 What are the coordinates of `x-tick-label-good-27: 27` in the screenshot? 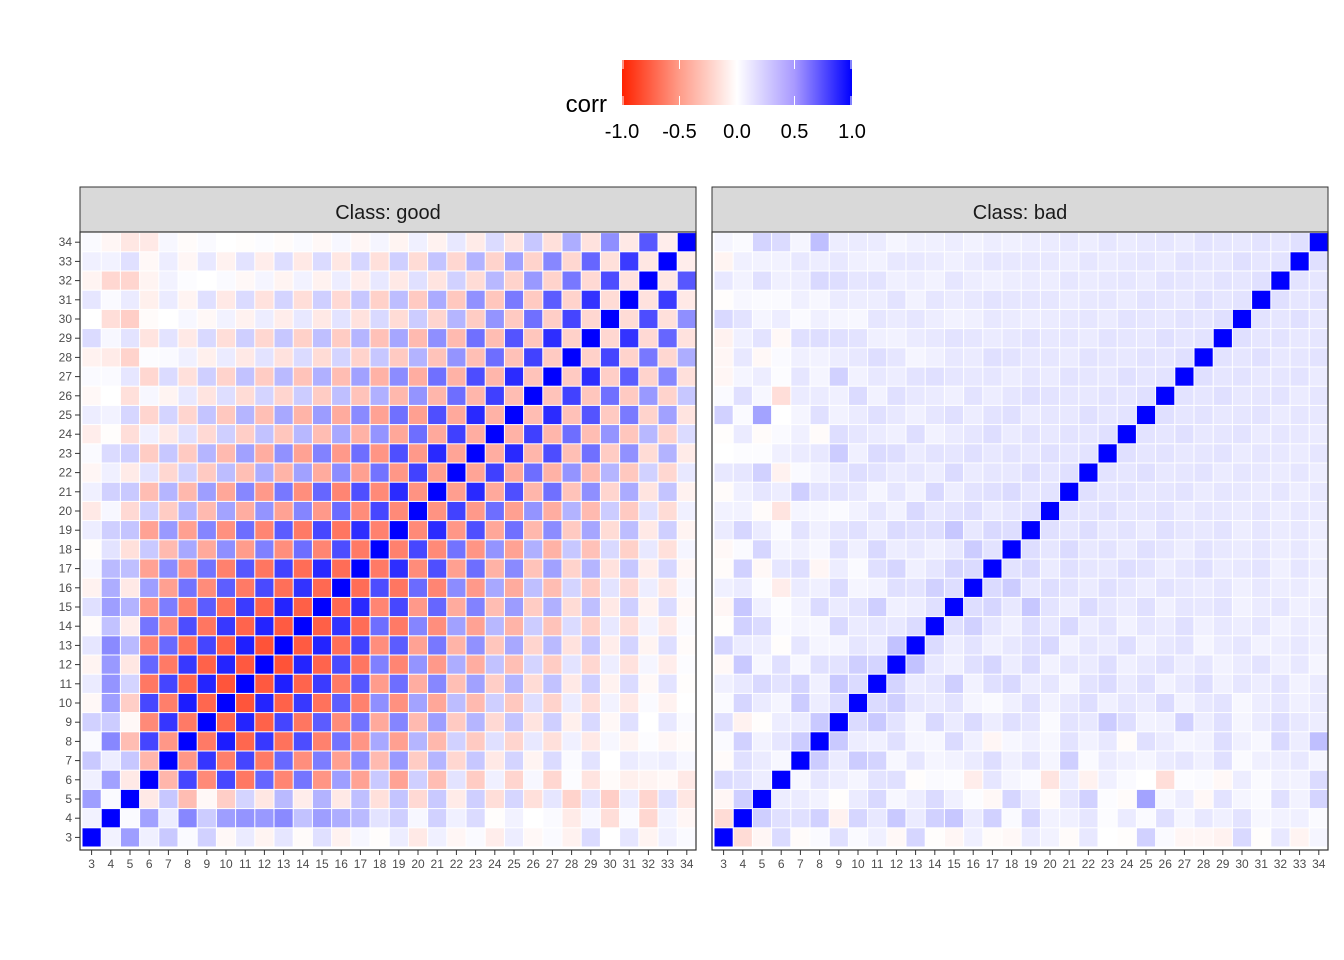 It's located at (553, 864).